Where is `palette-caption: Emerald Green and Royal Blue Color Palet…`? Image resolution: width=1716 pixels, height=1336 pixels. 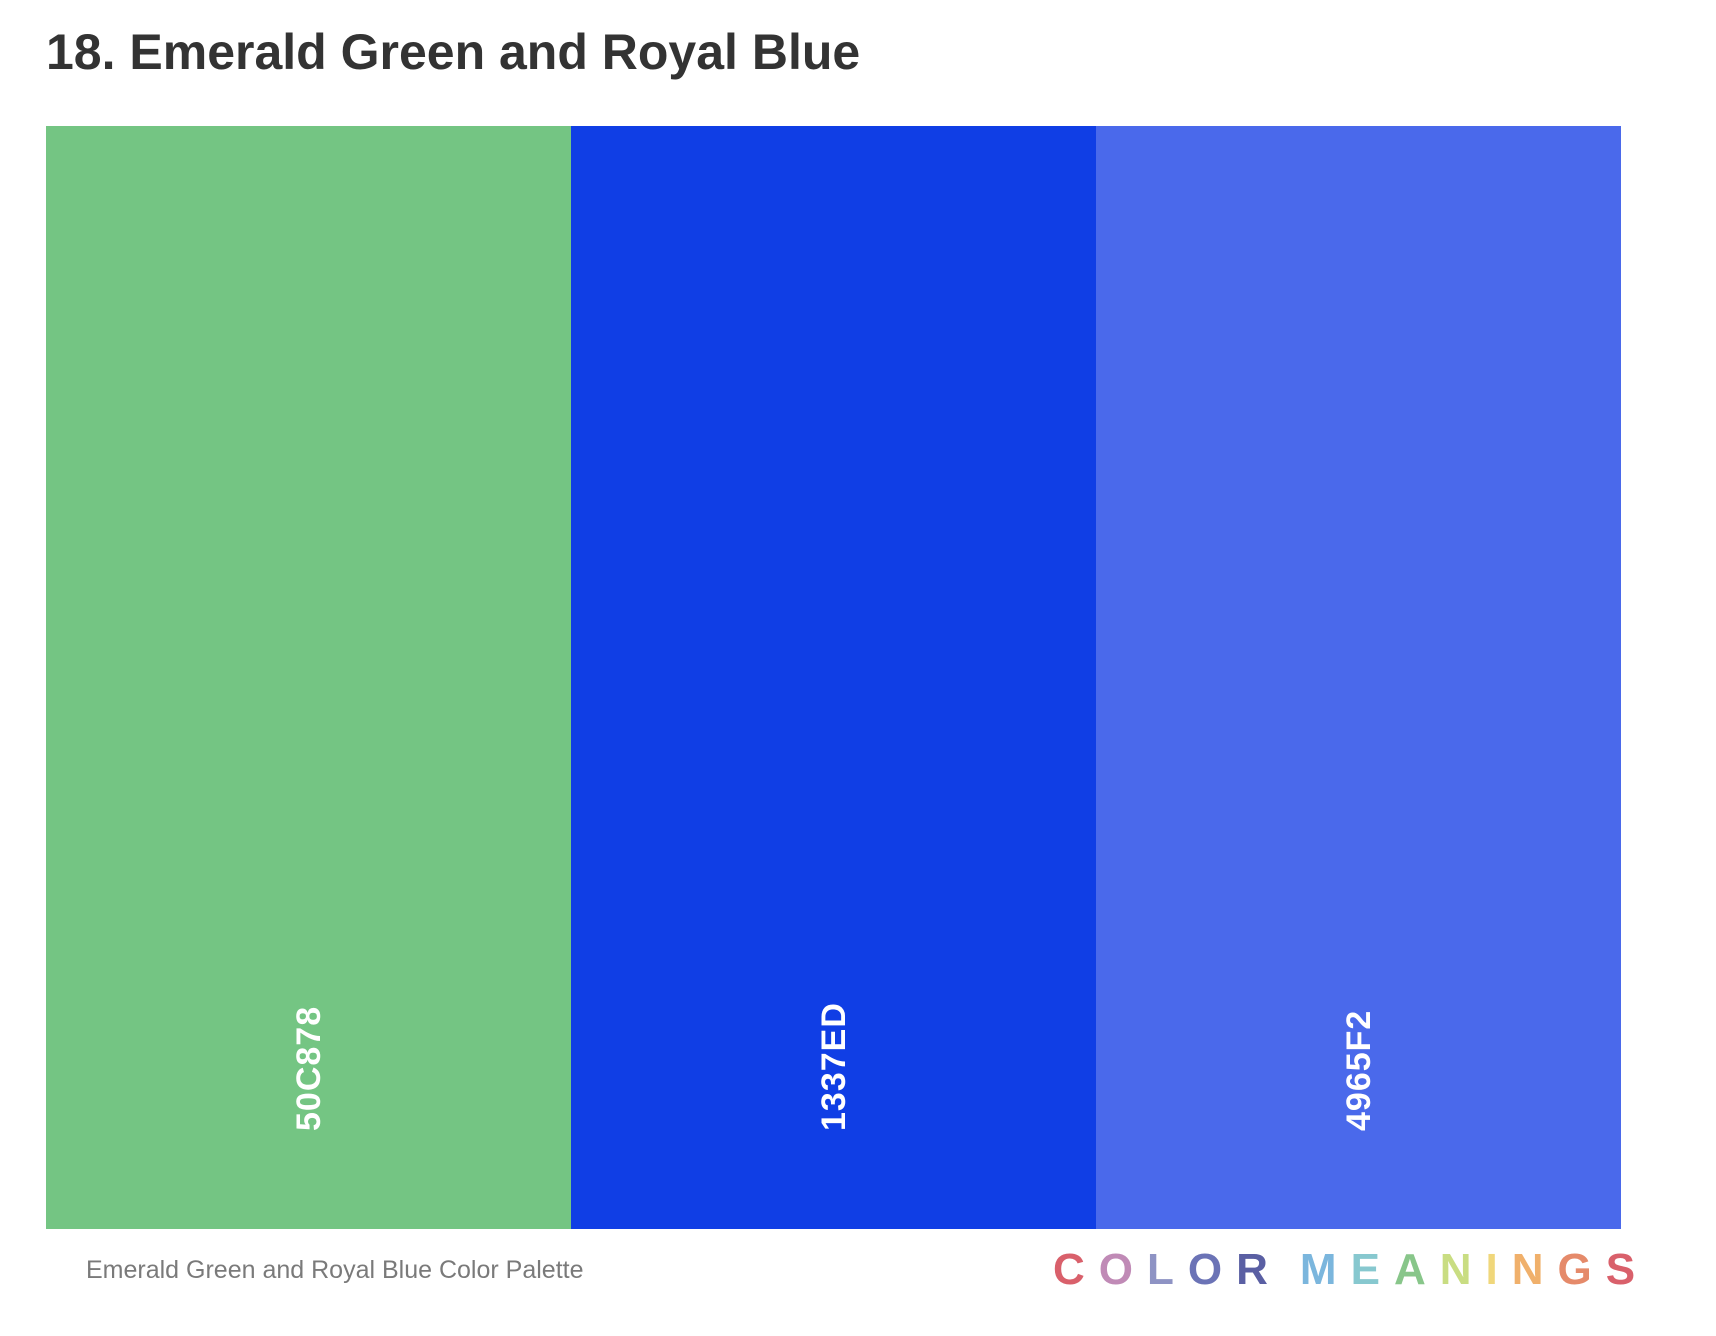 palette-caption: Emerald Green and Royal Blue Color Palet… is located at coordinates (335, 1270).